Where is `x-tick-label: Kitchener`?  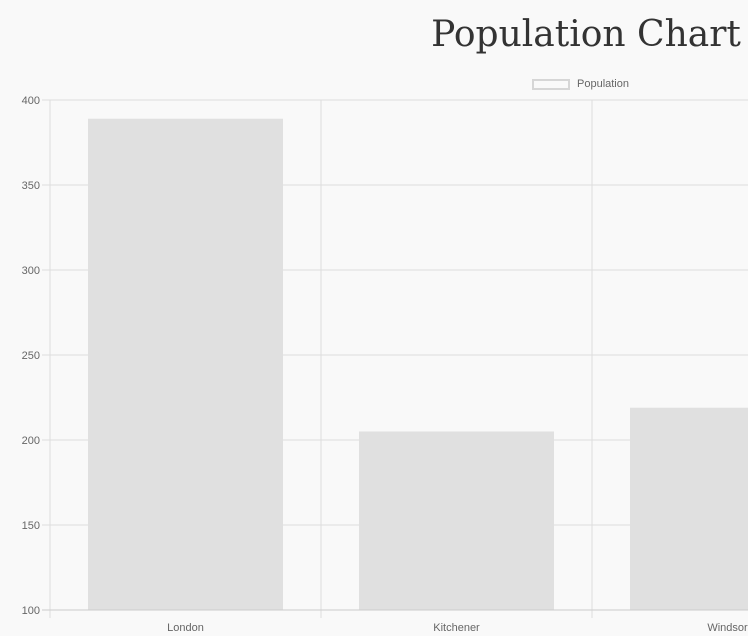
x-tick-label: Kitchener is located at coordinates (456, 628).